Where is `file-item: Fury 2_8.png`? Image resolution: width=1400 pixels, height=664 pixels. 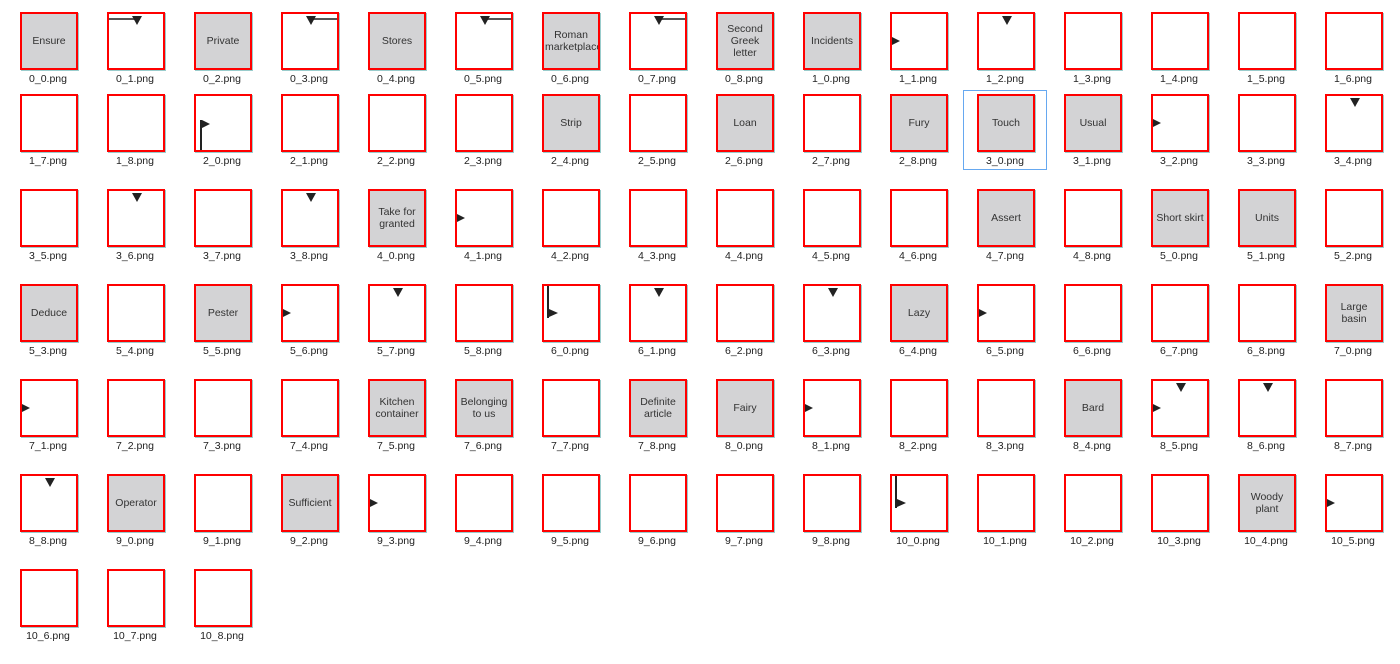
file-item: Fury 2_8.png is located at coordinates (918, 130).